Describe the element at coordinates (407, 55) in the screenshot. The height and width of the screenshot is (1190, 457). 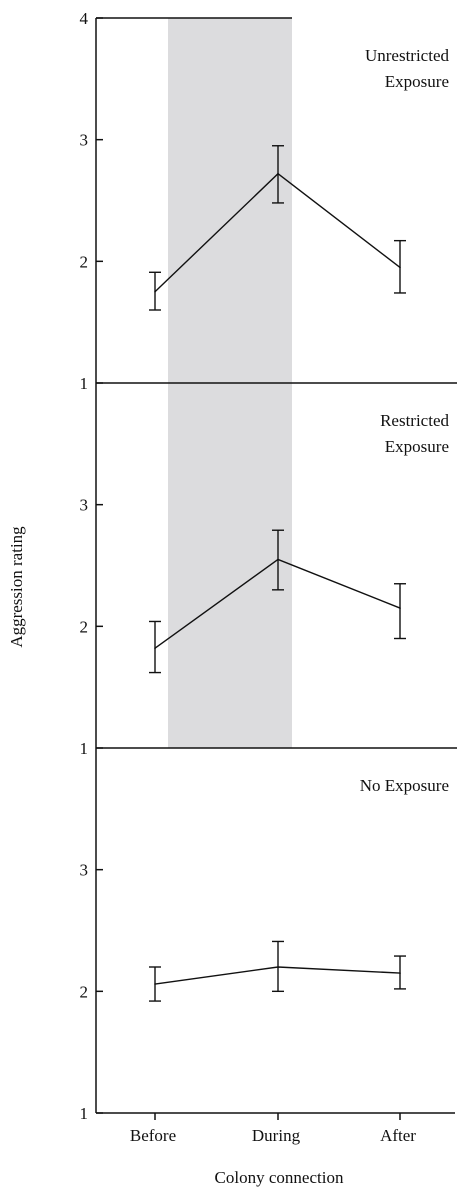
I see `panel-annotation: Unrestricted` at that location.